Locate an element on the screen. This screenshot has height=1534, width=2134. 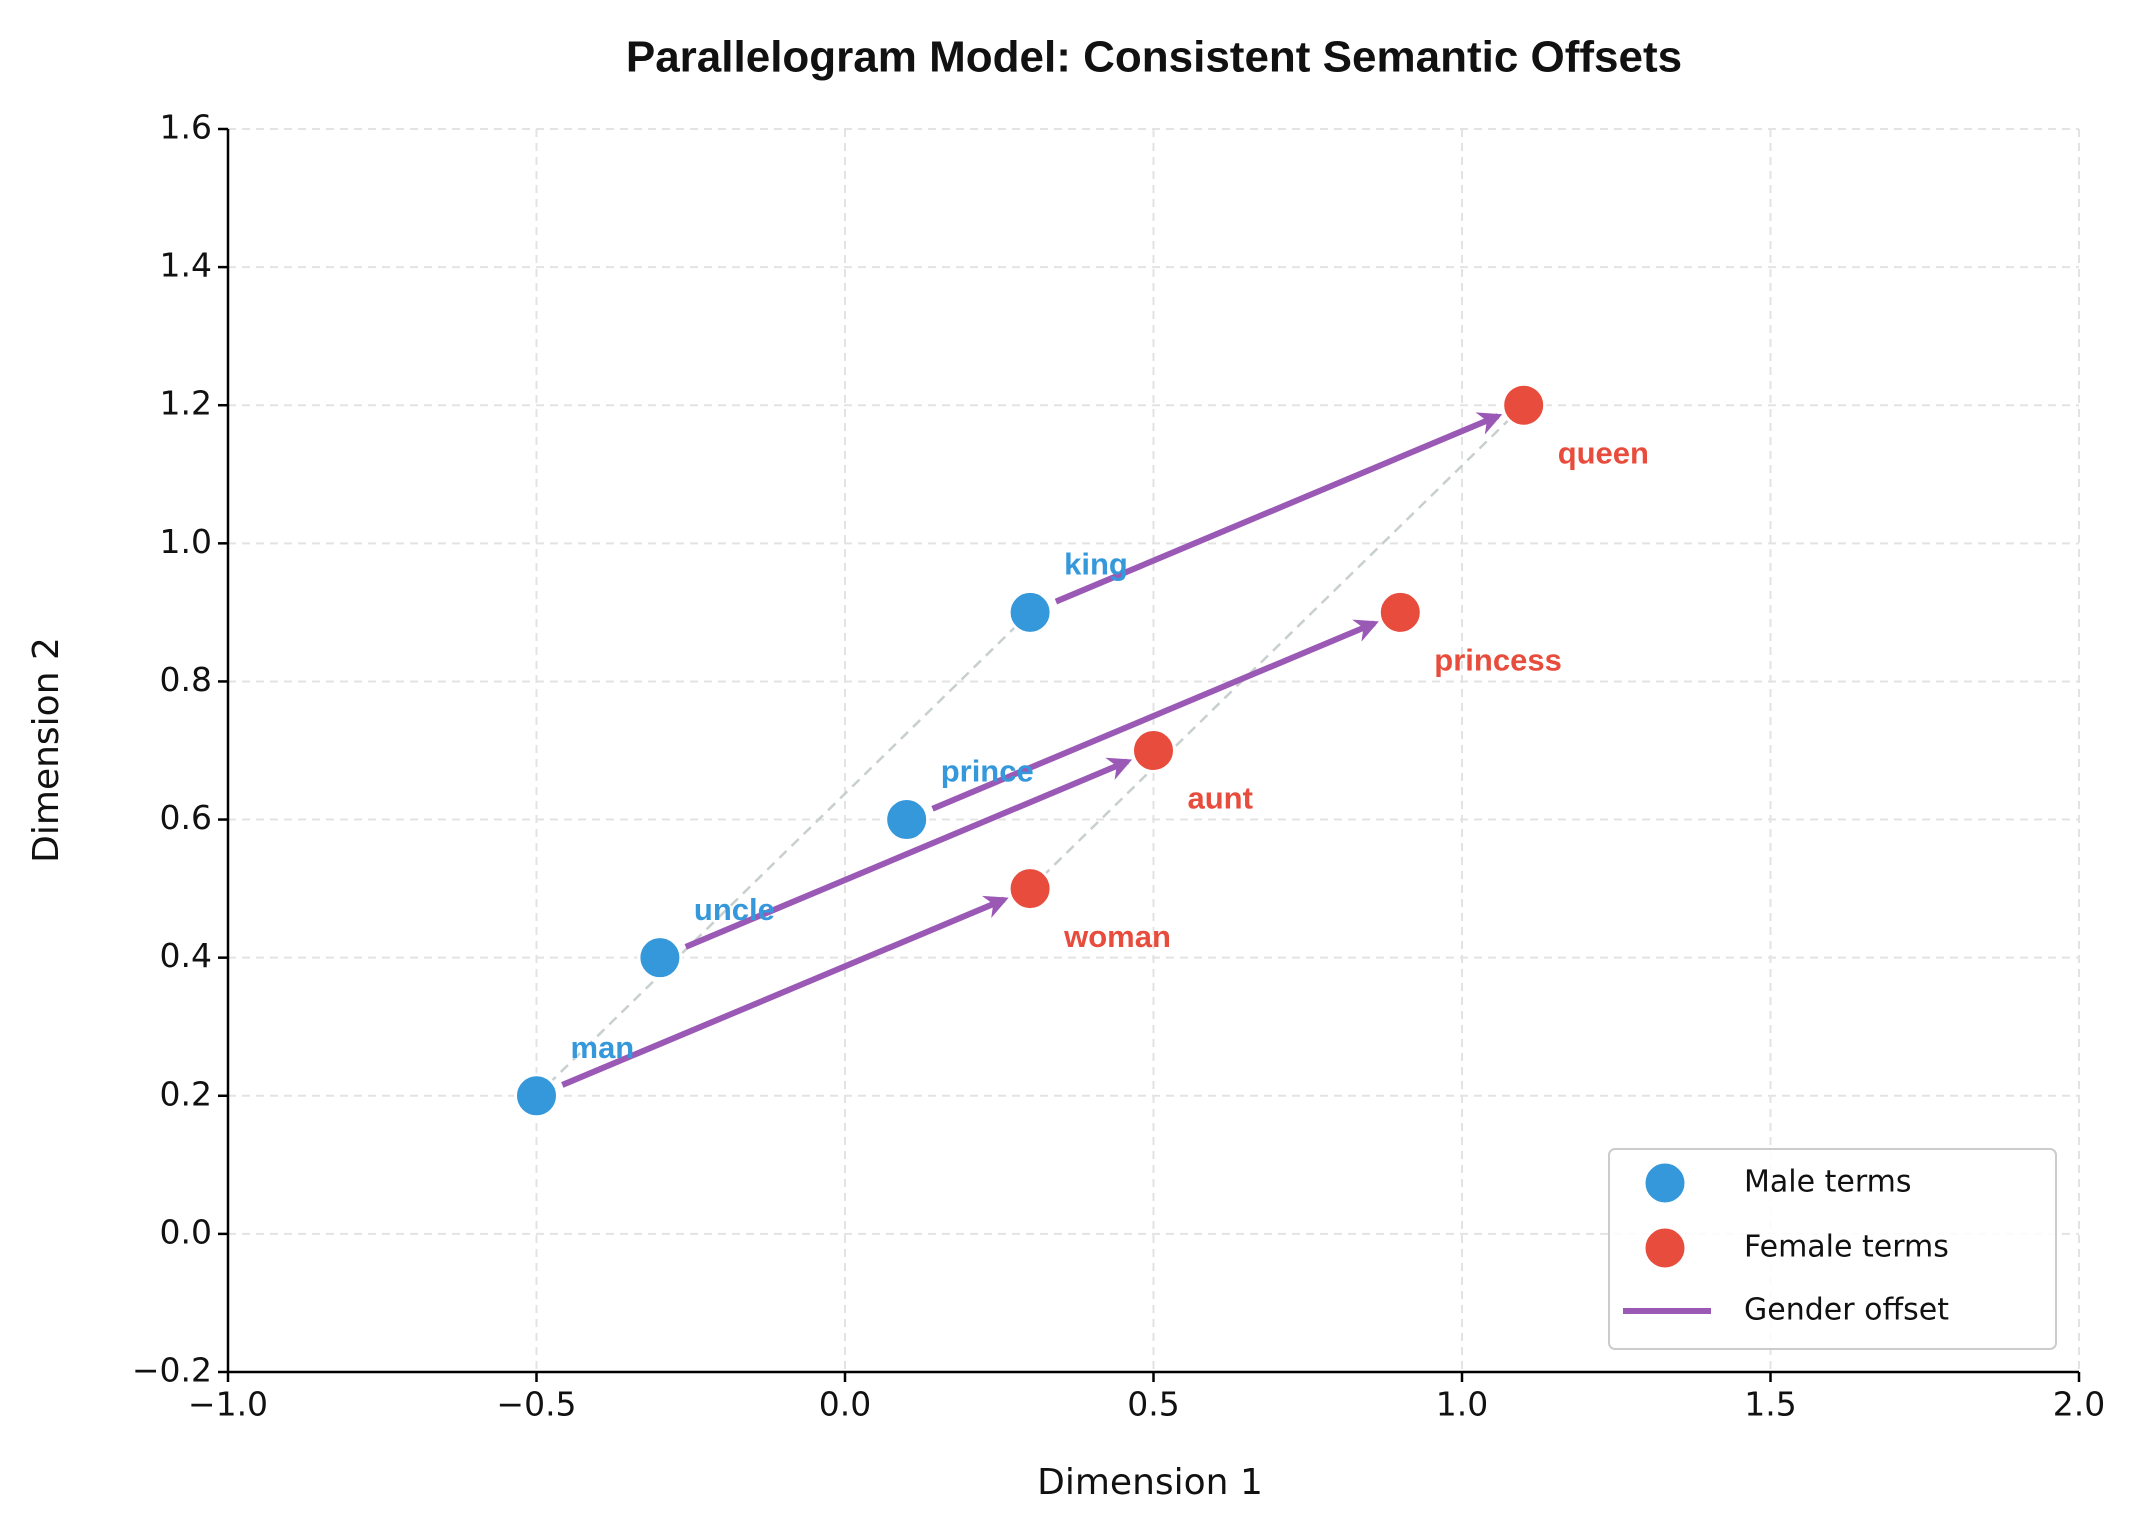
x-tick-label: 1.5 is located at coordinates (1770, 1404).